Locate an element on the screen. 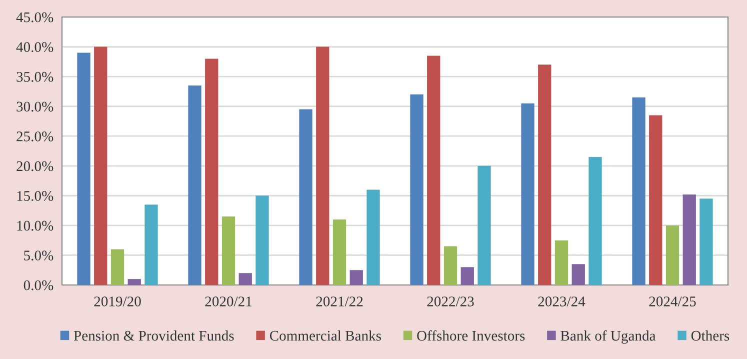 The width and height of the screenshot is (747, 359). legend-label: Pension & Provident Funds is located at coordinates (154, 335).